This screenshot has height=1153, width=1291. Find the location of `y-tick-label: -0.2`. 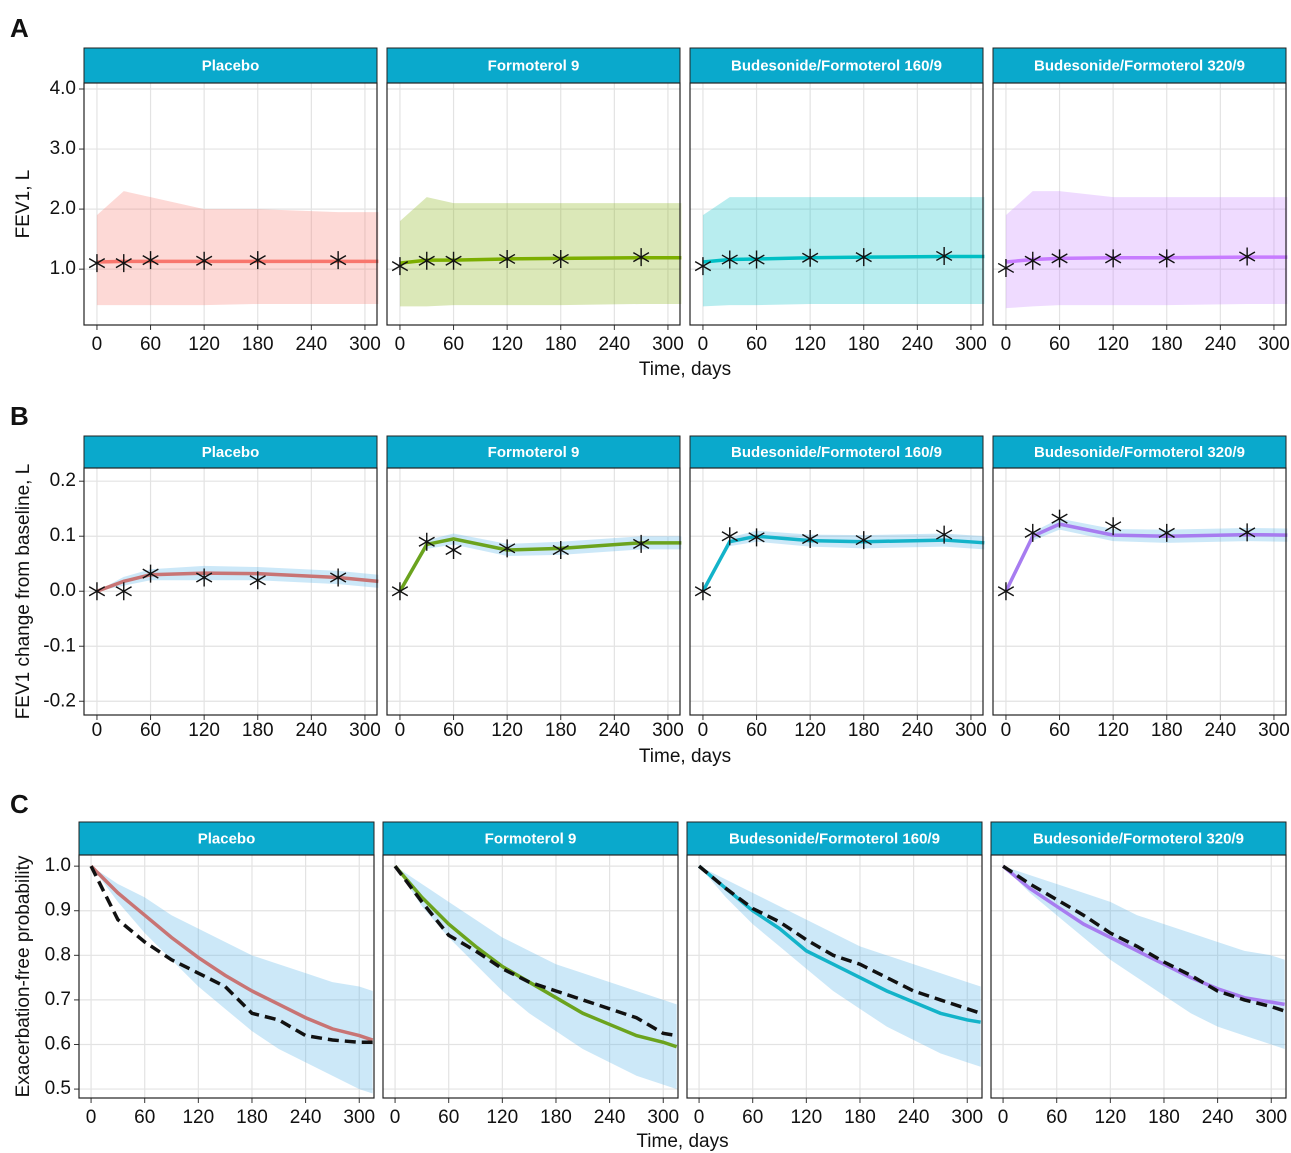

y-tick-label: -0.2 is located at coordinates (59, 700).